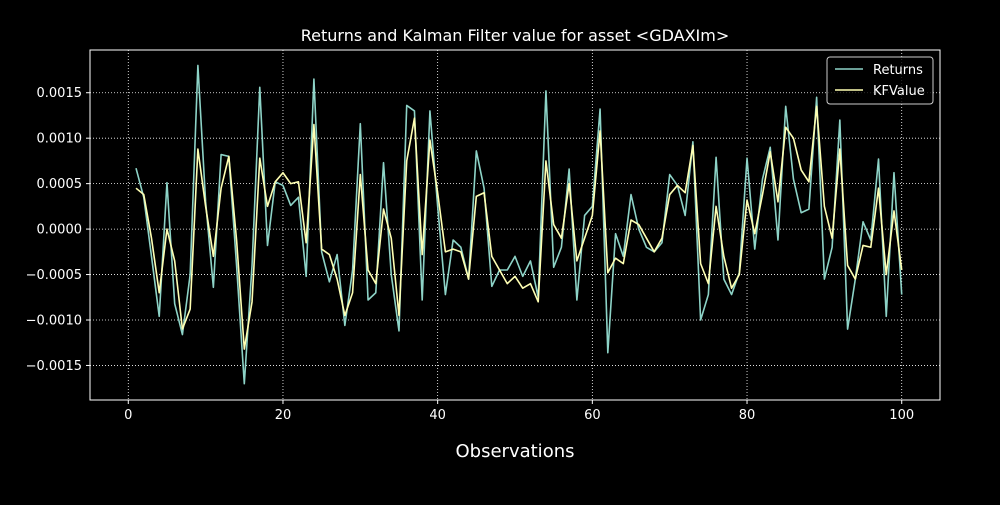  I want to click on y-tick-label: 0.0005, so click(60, 184).